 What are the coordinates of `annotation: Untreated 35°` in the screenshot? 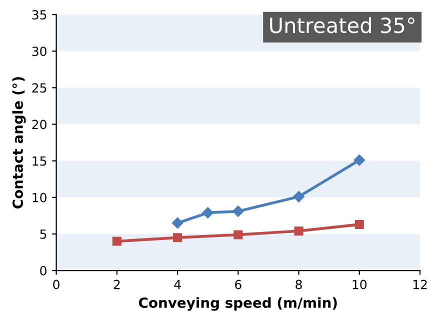 It's located at (342, 25).